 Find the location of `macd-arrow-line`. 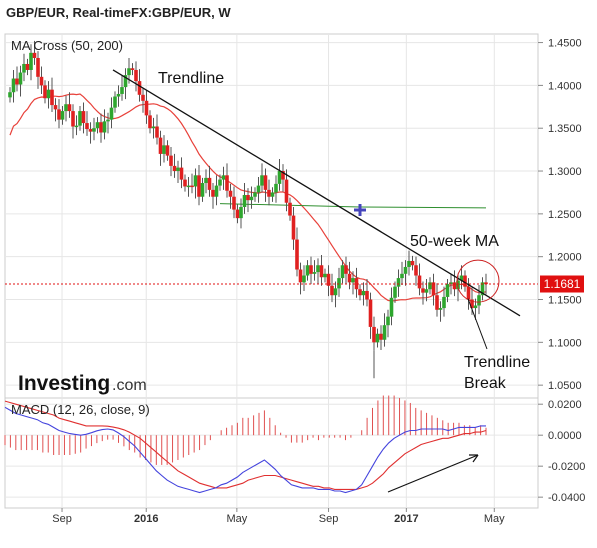

macd-arrow-line is located at coordinates (433, 473).